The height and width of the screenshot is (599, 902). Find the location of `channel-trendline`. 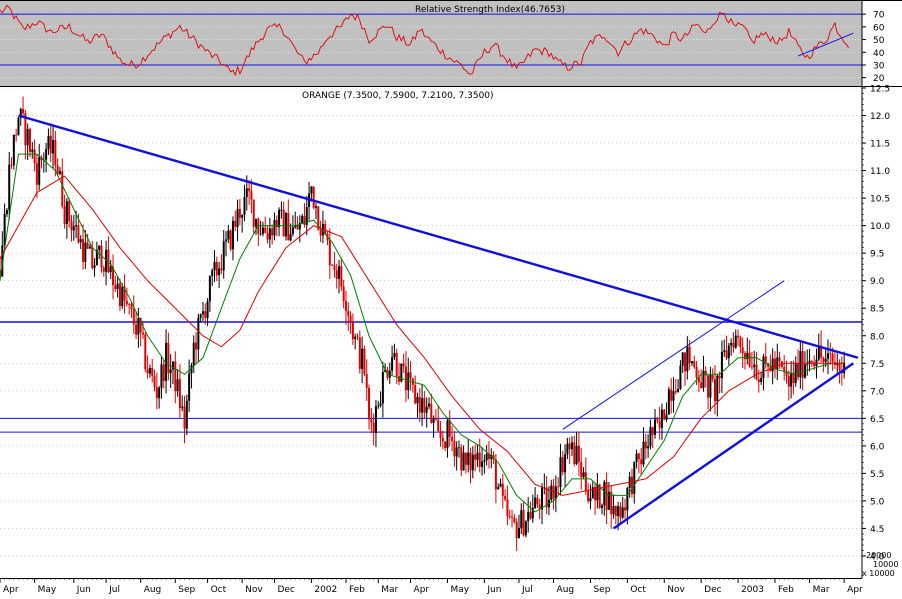

channel-trendline is located at coordinates (673, 355).